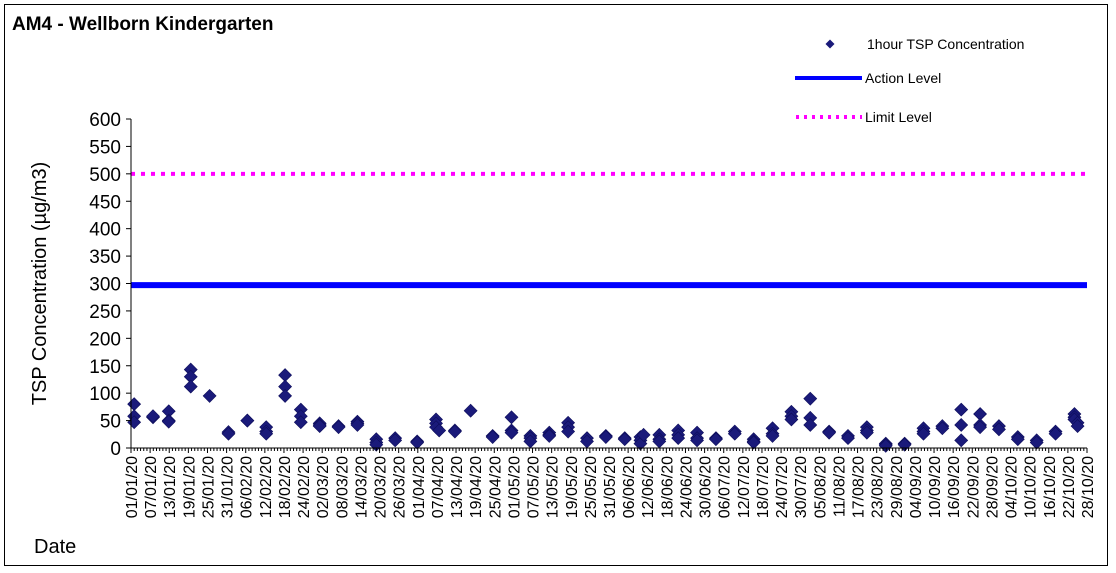 Image resolution: width=1116 pixels, height=573 pixels. What do you see at coordinates (839, 486) in the screenshot?
I see `x-tick-label: 11/08/20` at bounding box center [839, 486].